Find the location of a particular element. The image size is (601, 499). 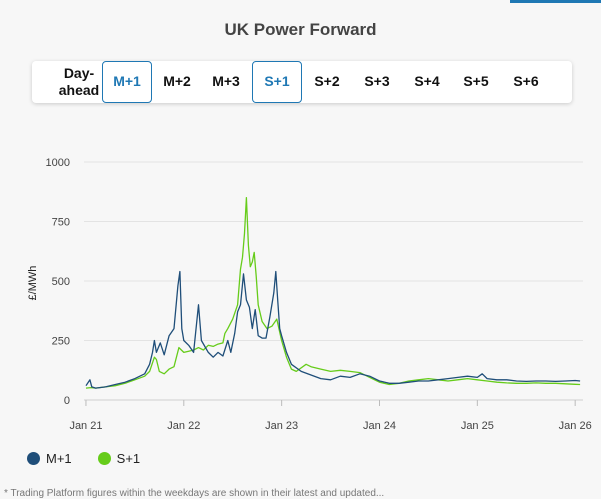

y-axis-title: £/MWh is located at coordinates (33, 283).